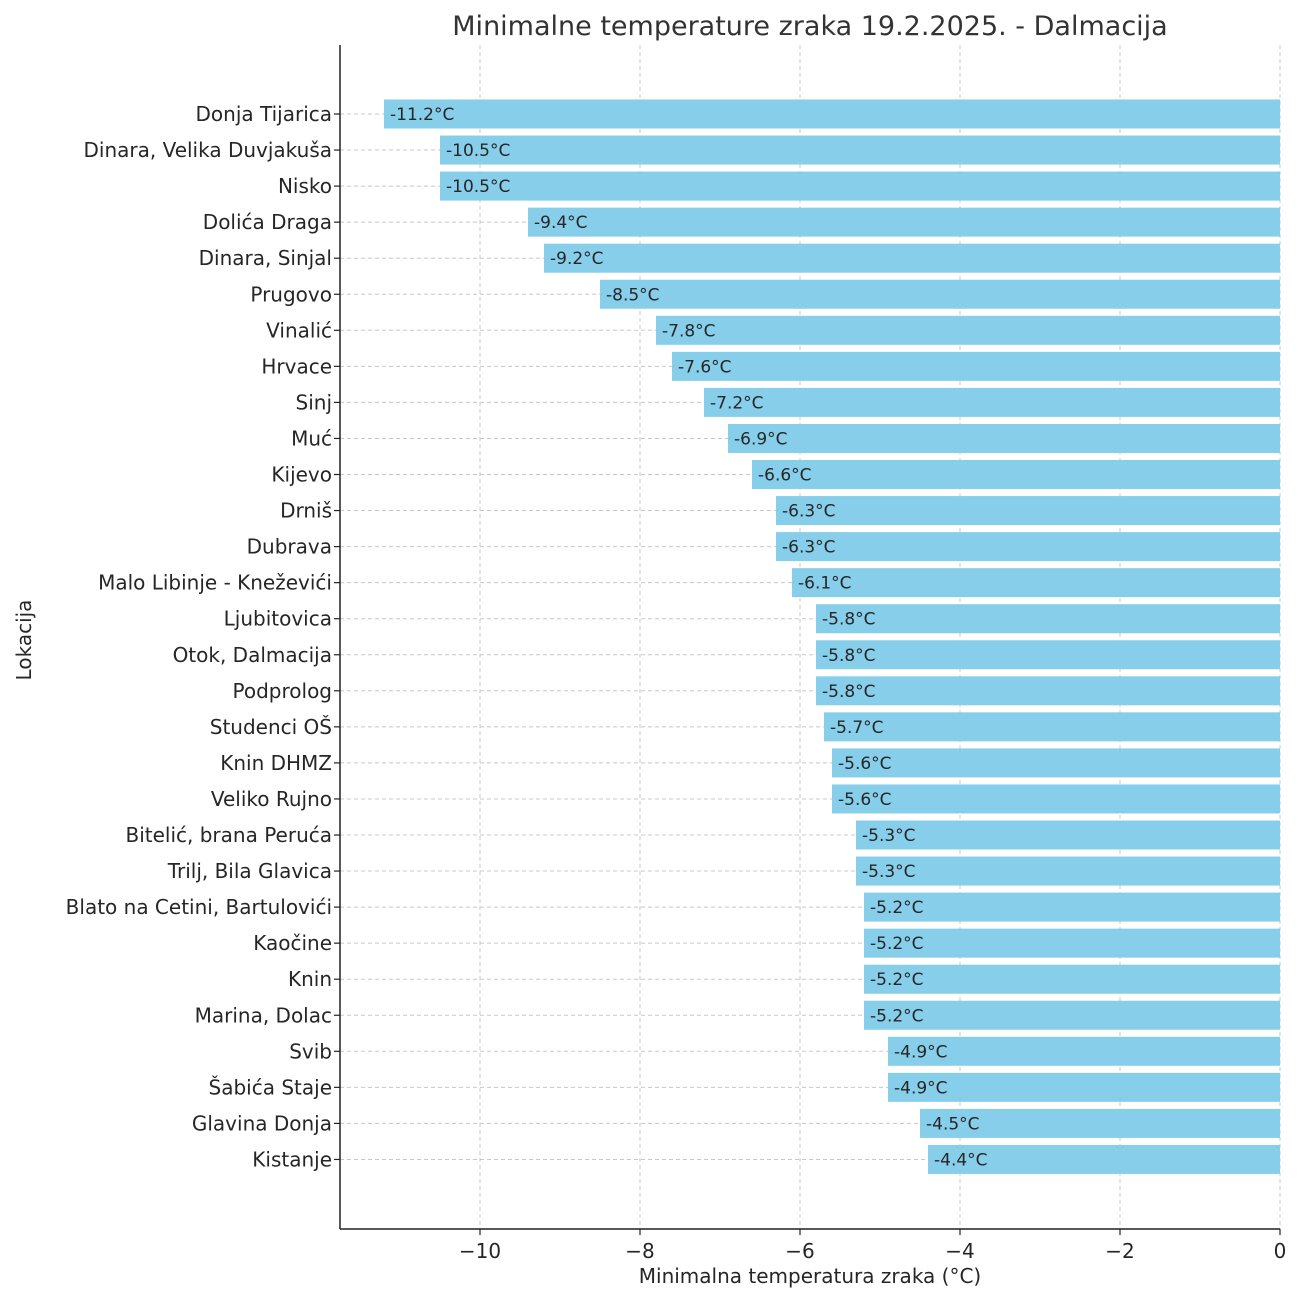 The image size is (1300, 1300). I want to click on category-label: Kistanje, so click(292, 1159).